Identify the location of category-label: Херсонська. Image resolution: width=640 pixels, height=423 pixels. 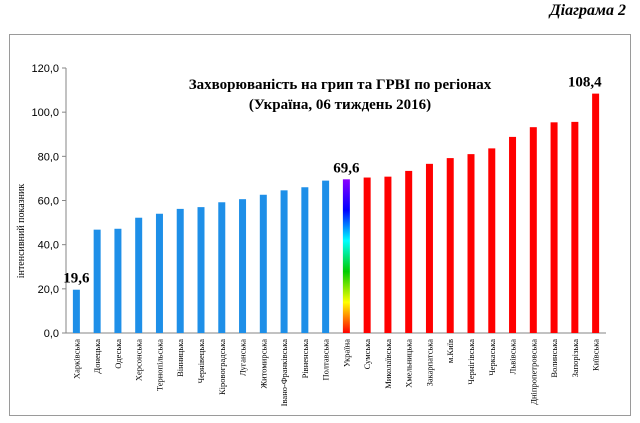
(139, 360).